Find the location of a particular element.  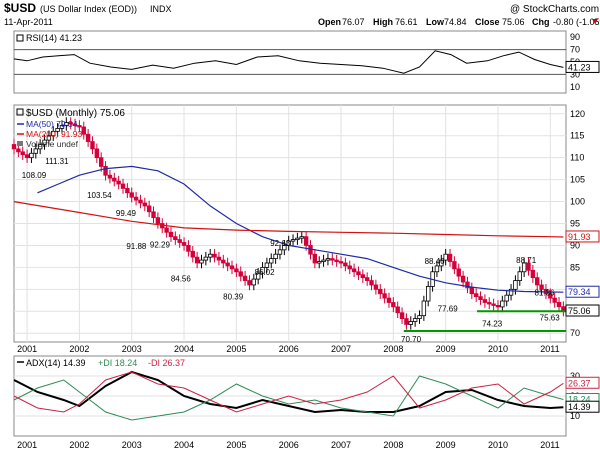

price-annotation: 74.23 is located at coordinates (492, 324).